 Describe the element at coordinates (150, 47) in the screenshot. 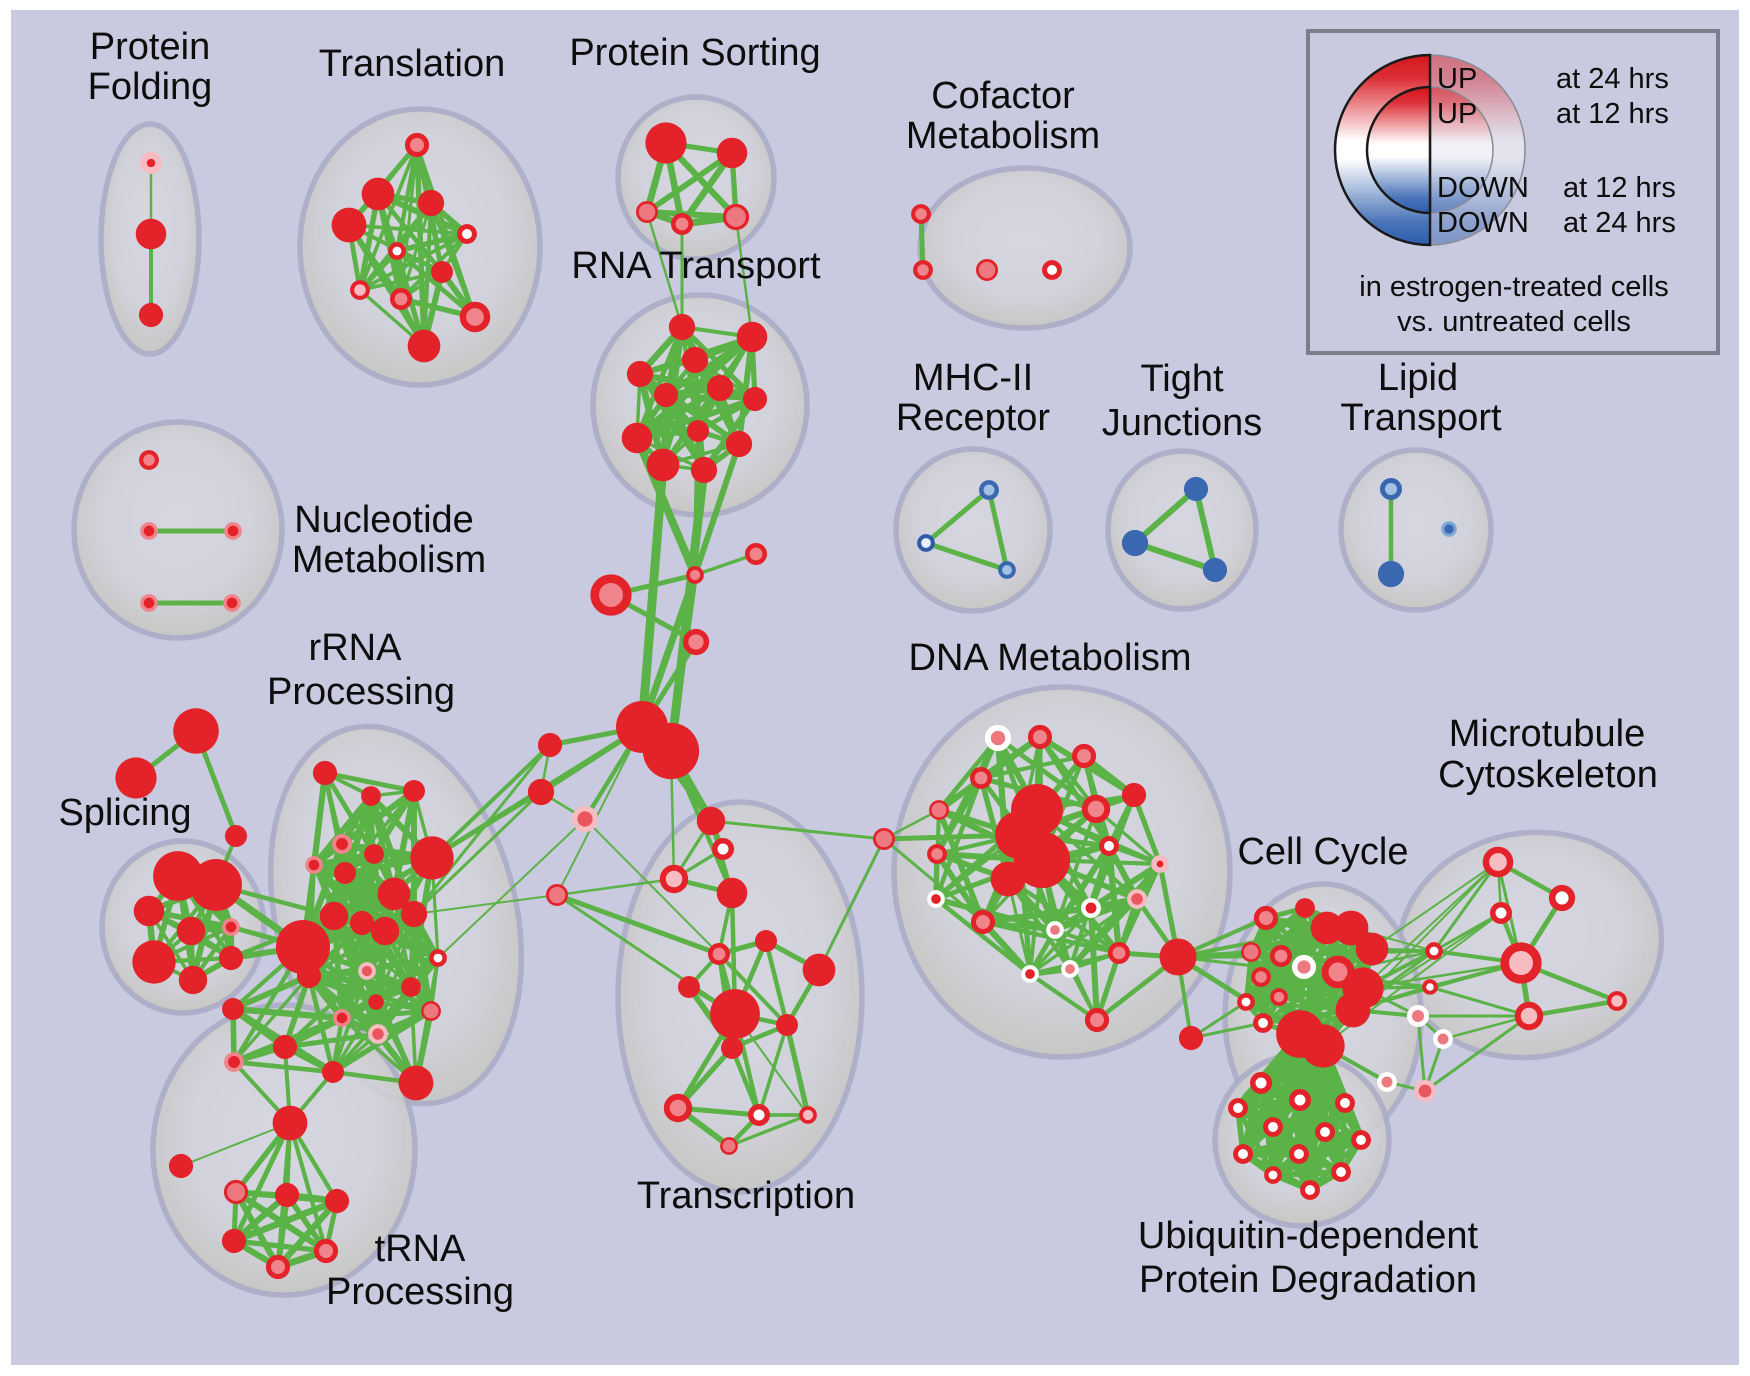

I see `svg-text: Protein` at that location.